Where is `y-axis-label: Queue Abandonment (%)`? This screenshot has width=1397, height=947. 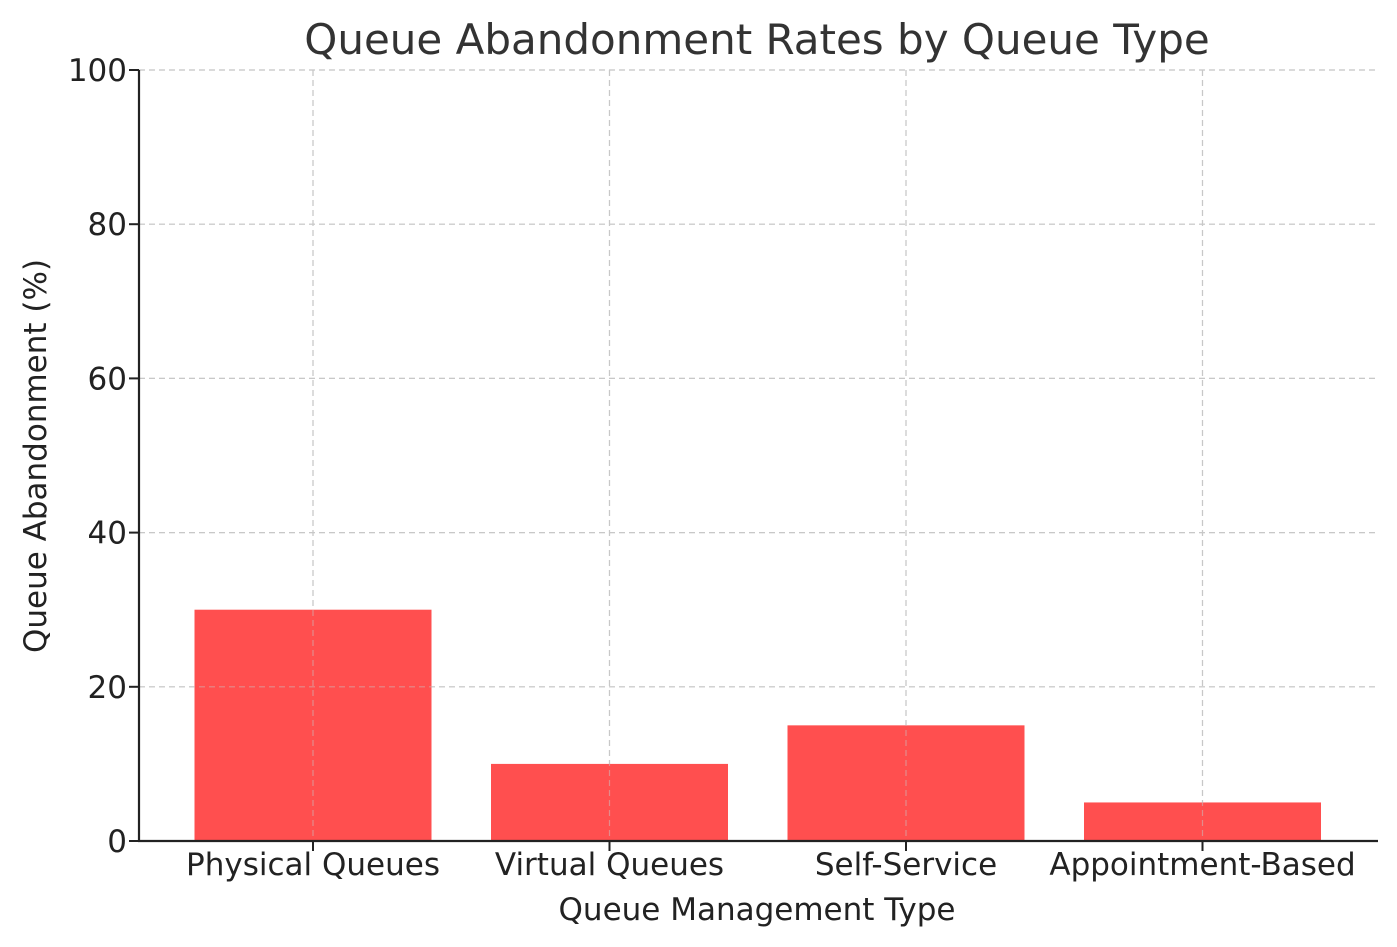 y-axis-label: Queue Abandonment (%) is located at coordinates (36, 456).